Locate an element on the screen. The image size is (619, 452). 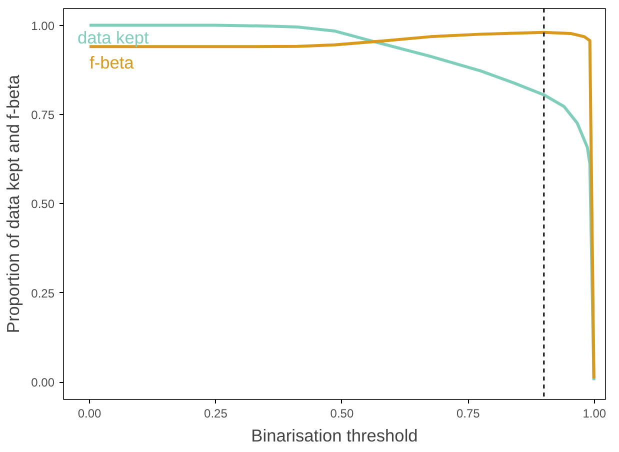
series-label: f-beta is located at coordinates (112, 62).